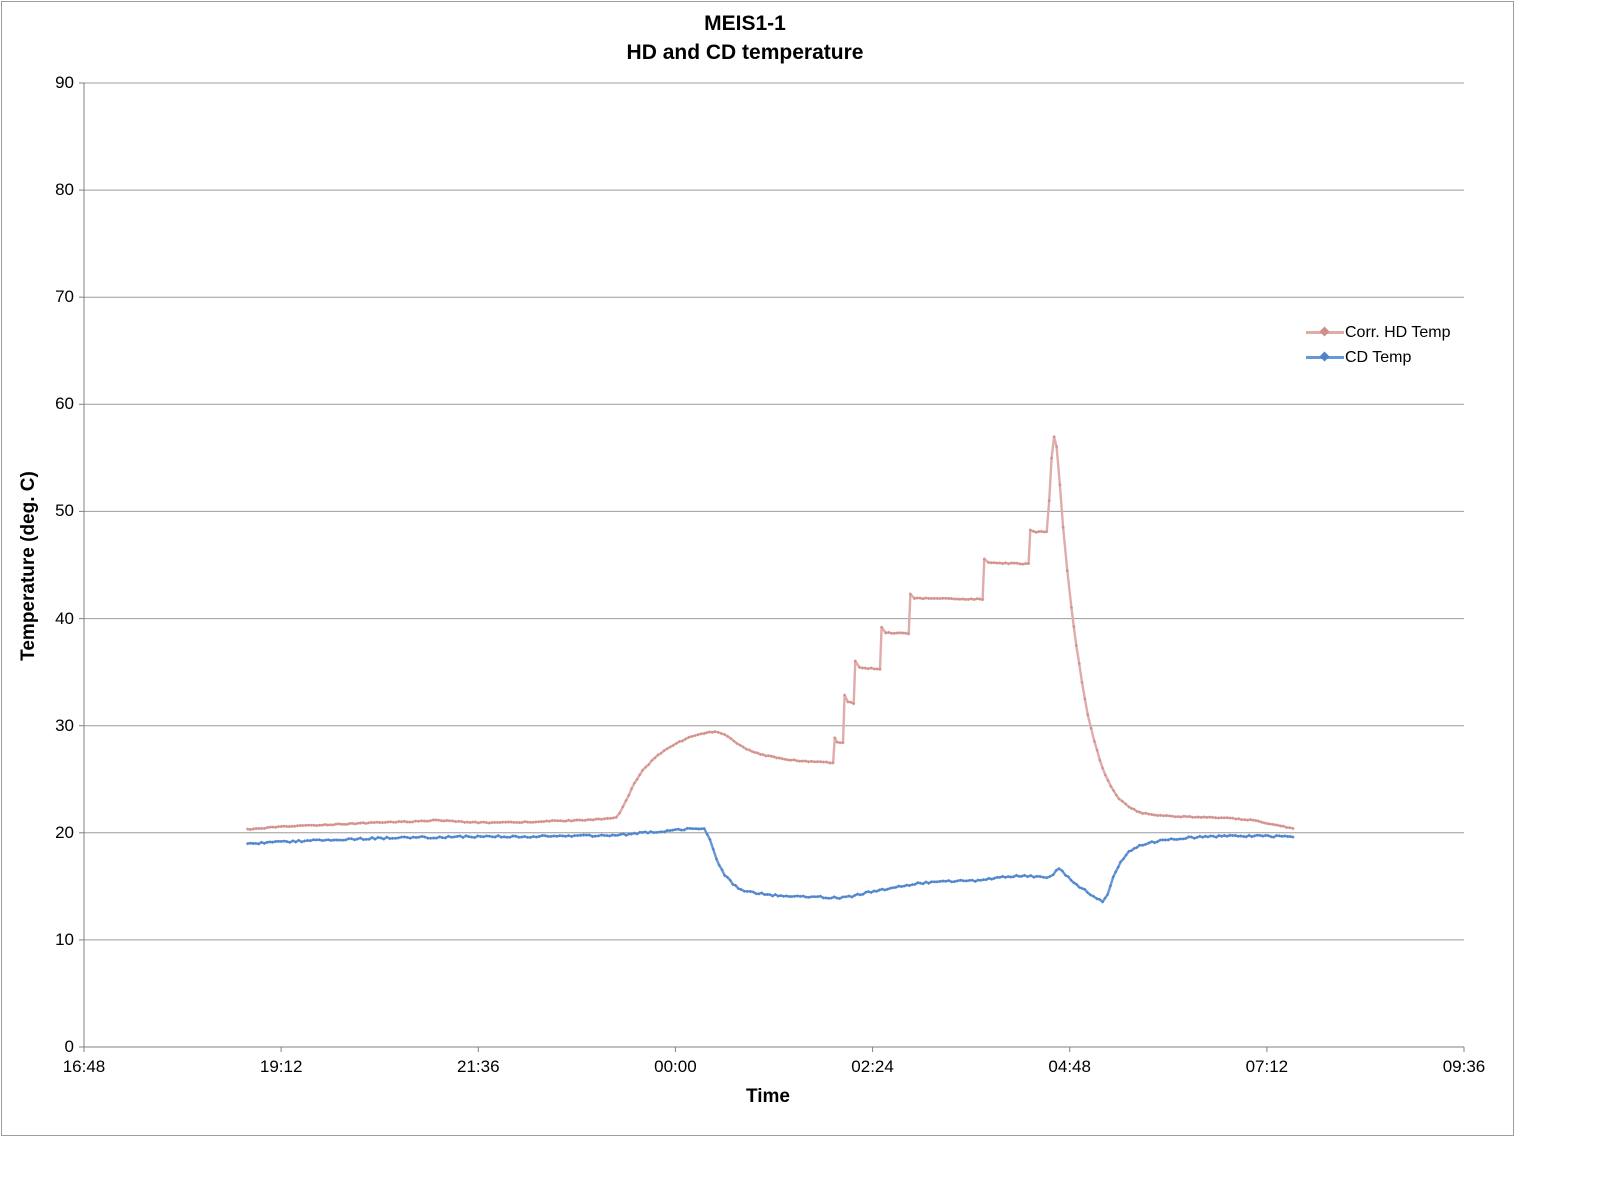  What do you see at coordinates (770, 865) in the screenshot?
I see `series-line-cd` at bounding box center [770, 865].